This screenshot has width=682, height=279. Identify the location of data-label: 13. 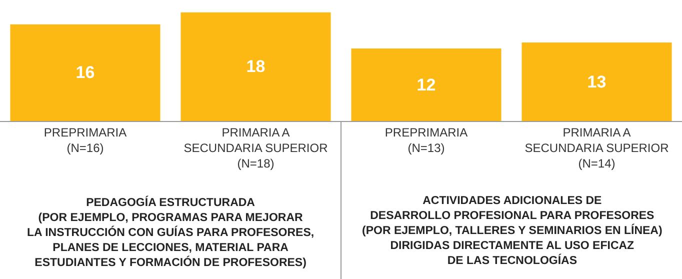
(596, 82).